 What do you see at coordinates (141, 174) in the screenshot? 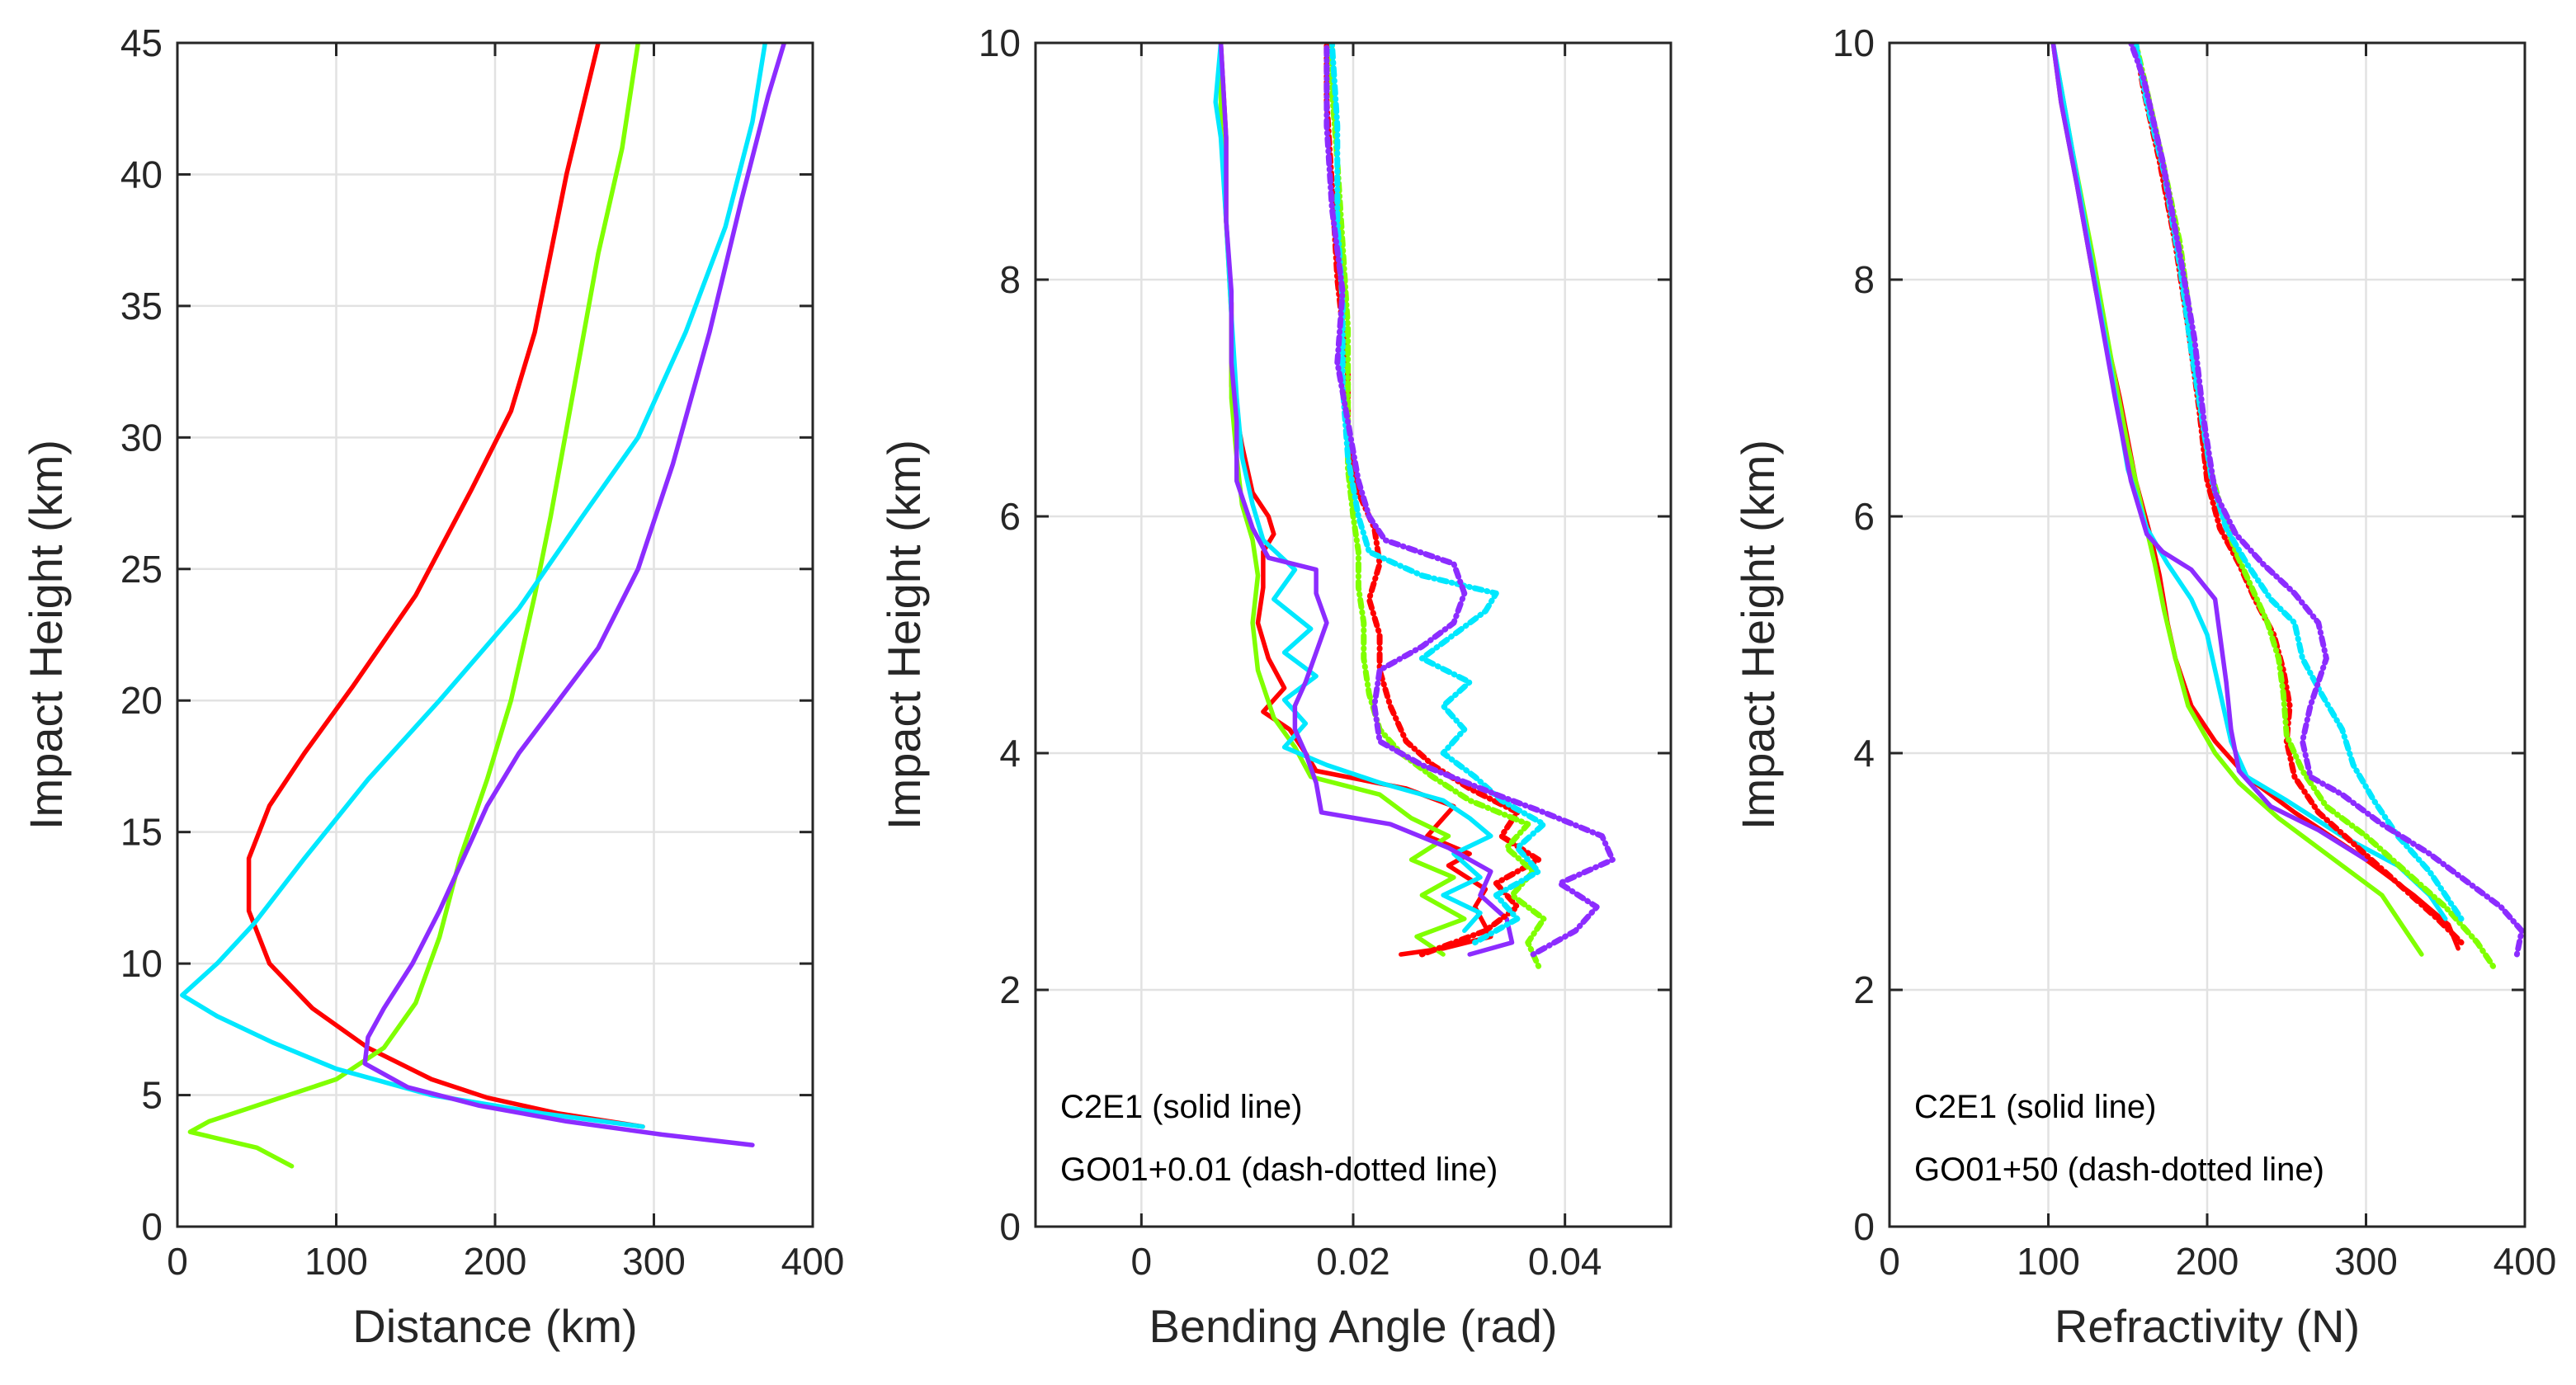
I see `y-tick-label: 40` at bounding box center [141, 174].